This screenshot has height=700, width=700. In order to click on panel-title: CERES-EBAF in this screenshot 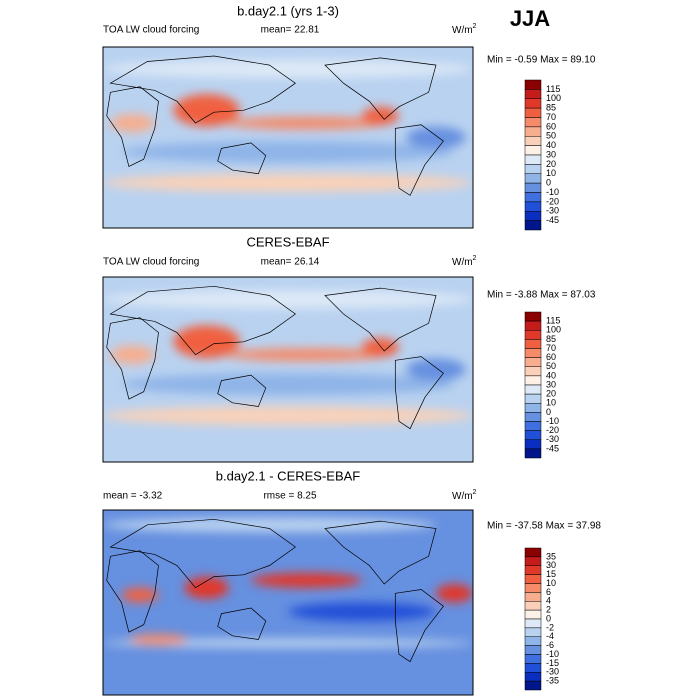, I will do `click(287, 241)`.